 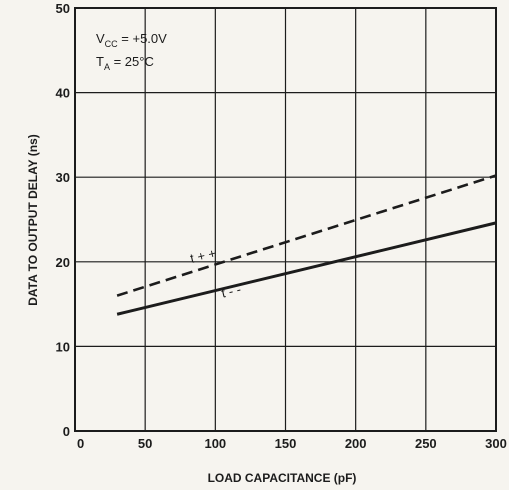 I want to click on vcc-main: V, so click(x=100, y=38).